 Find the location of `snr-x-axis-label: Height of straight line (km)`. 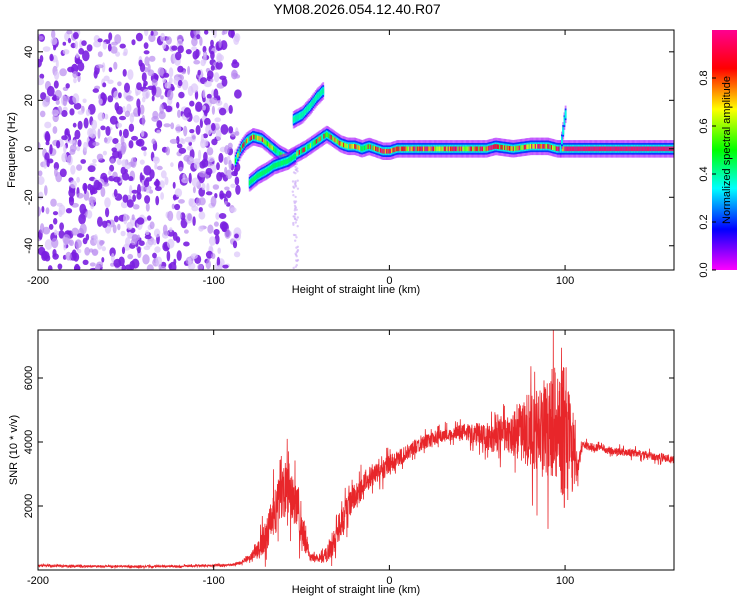

snr-x-axis-label: Height of straight line (km) is located at coordinates (356, 590).